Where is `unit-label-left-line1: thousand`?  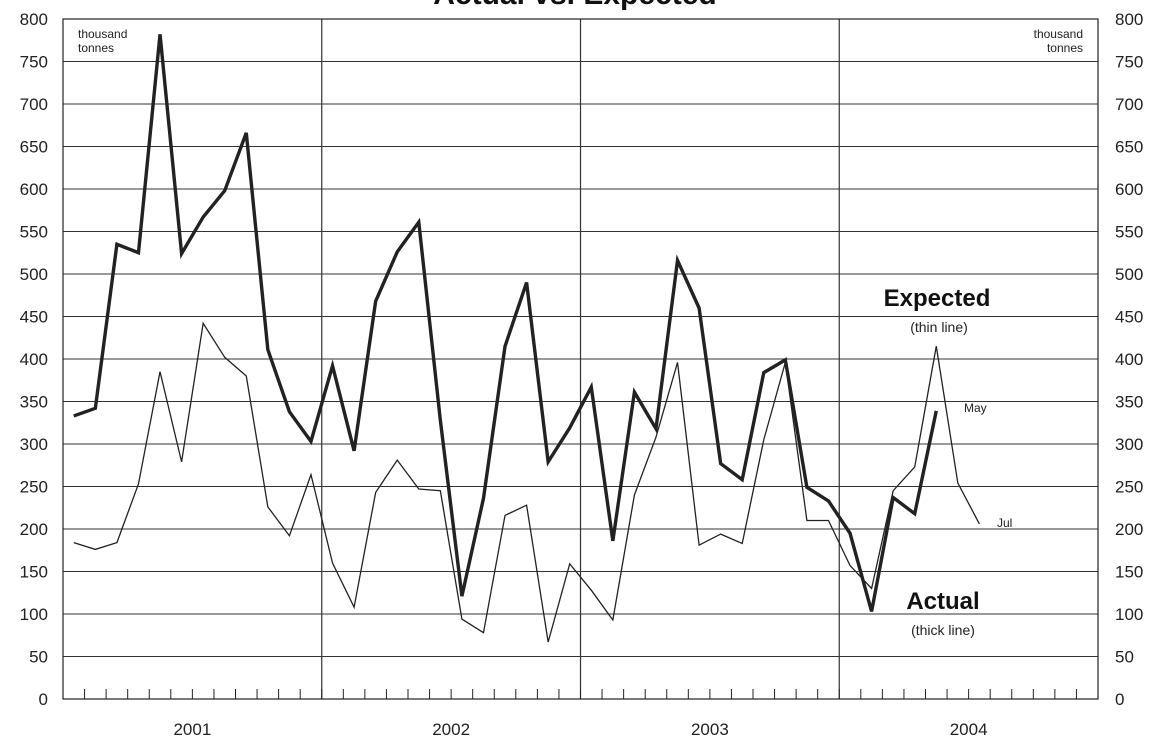
unit-label-left-line1: thousand is located at coordinates (102, 34).